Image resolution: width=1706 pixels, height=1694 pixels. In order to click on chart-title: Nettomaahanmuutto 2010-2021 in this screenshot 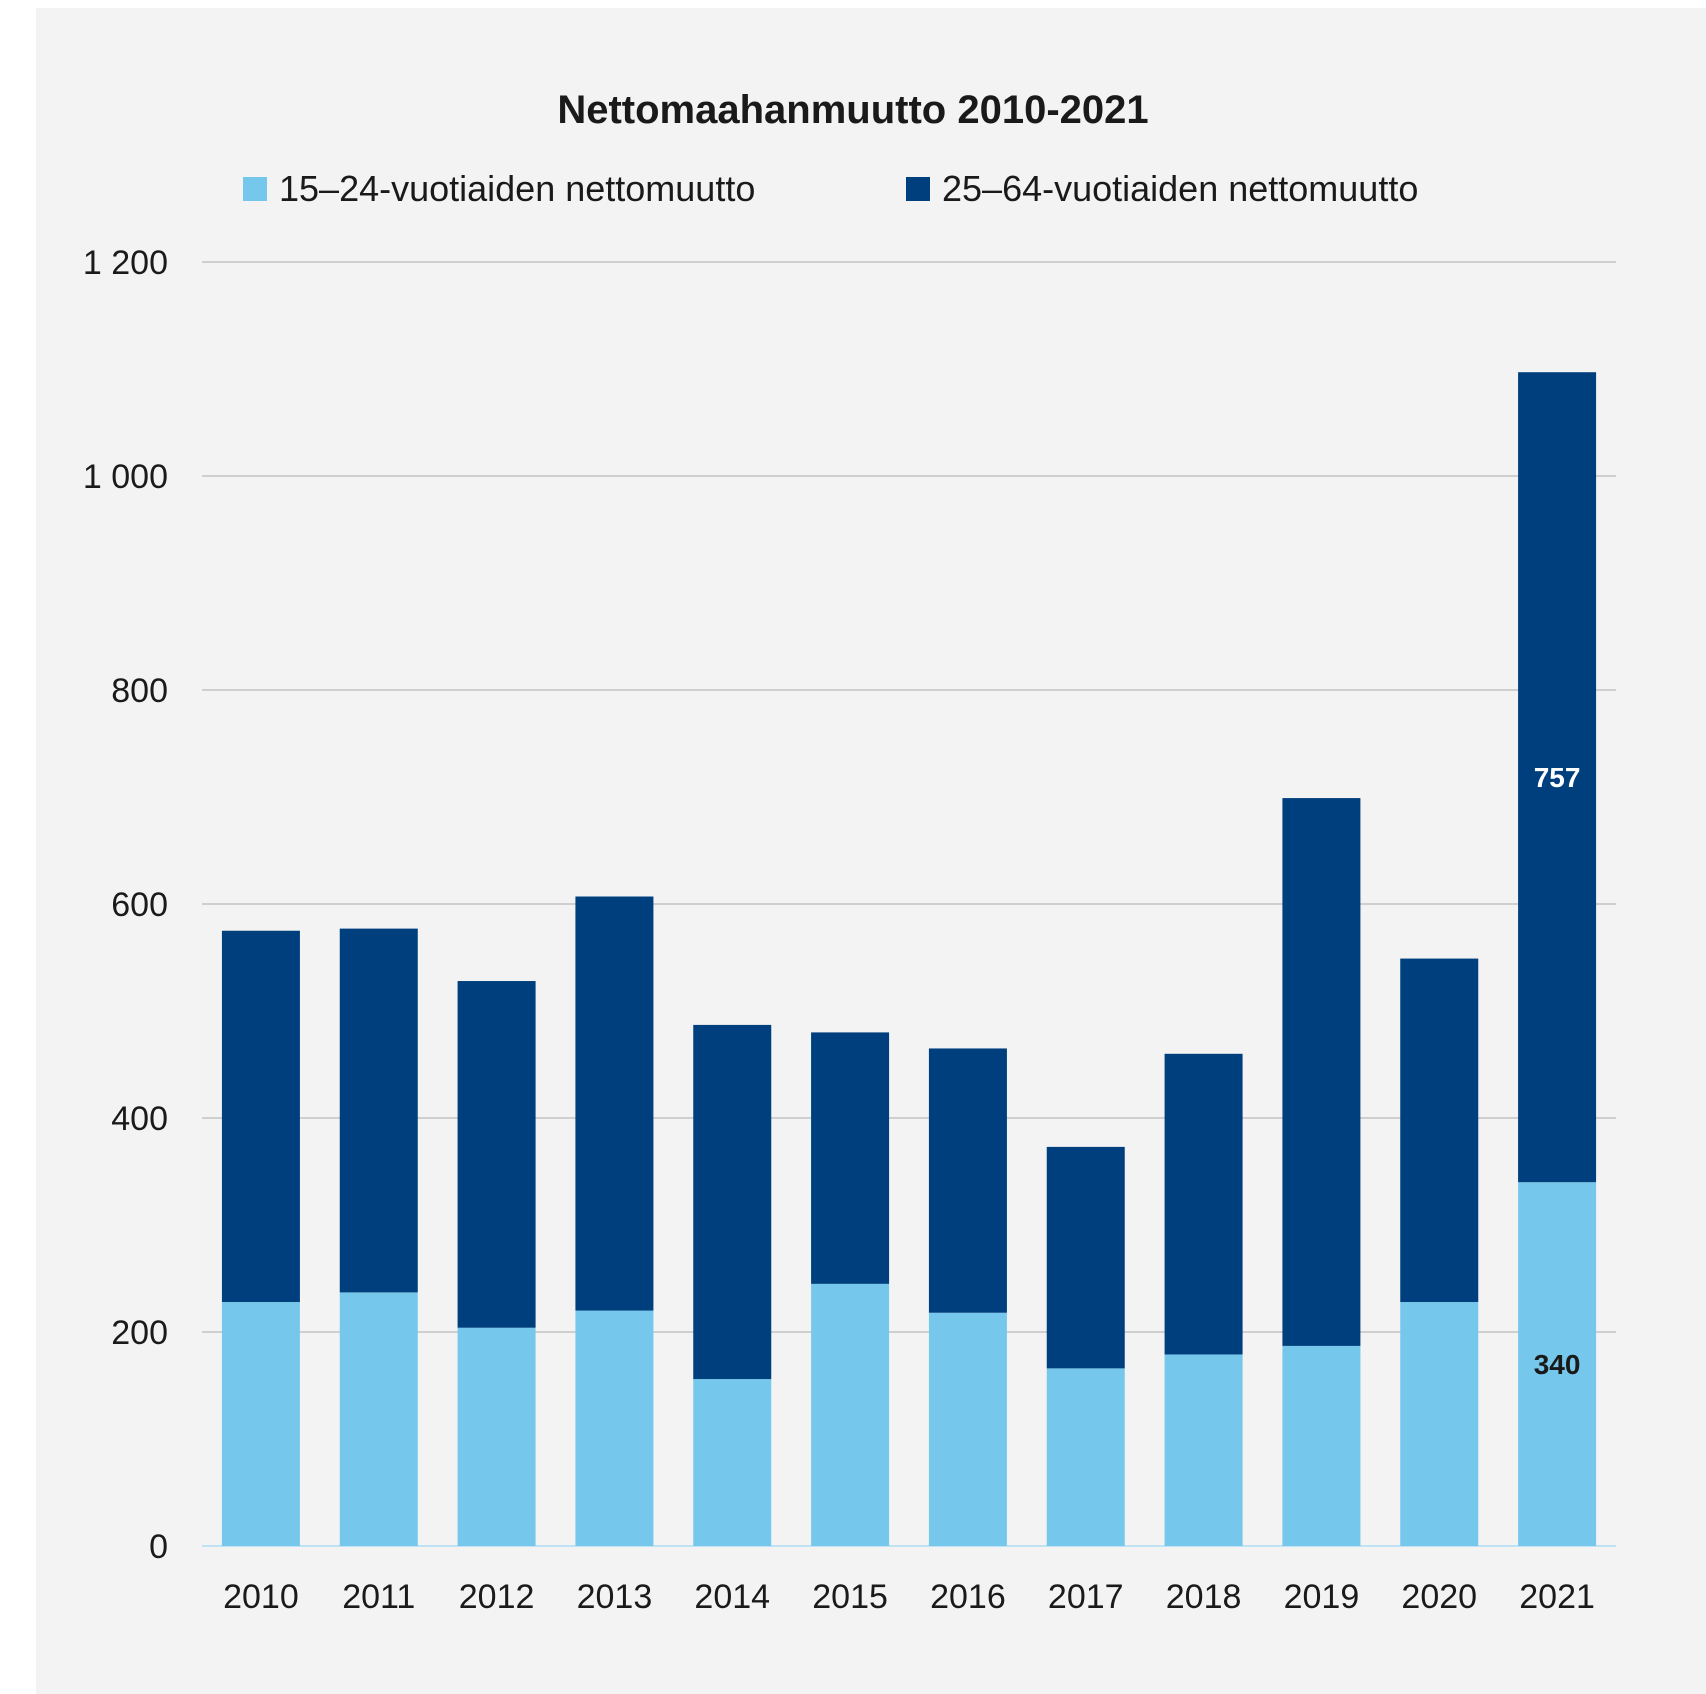, I will do `click(853, 110)`.